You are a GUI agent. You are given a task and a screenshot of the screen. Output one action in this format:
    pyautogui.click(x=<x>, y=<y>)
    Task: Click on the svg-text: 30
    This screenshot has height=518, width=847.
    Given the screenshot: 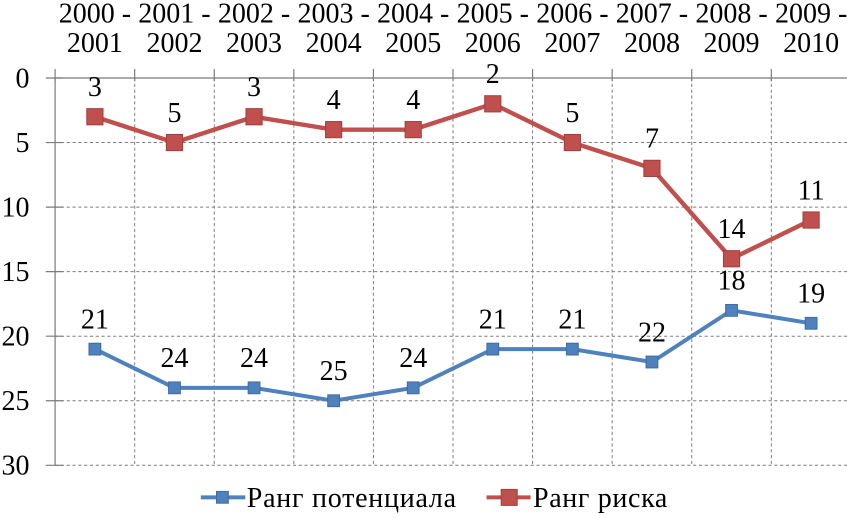 What is the action you would take?
    pyautogui.click(x=16, y=466)
    